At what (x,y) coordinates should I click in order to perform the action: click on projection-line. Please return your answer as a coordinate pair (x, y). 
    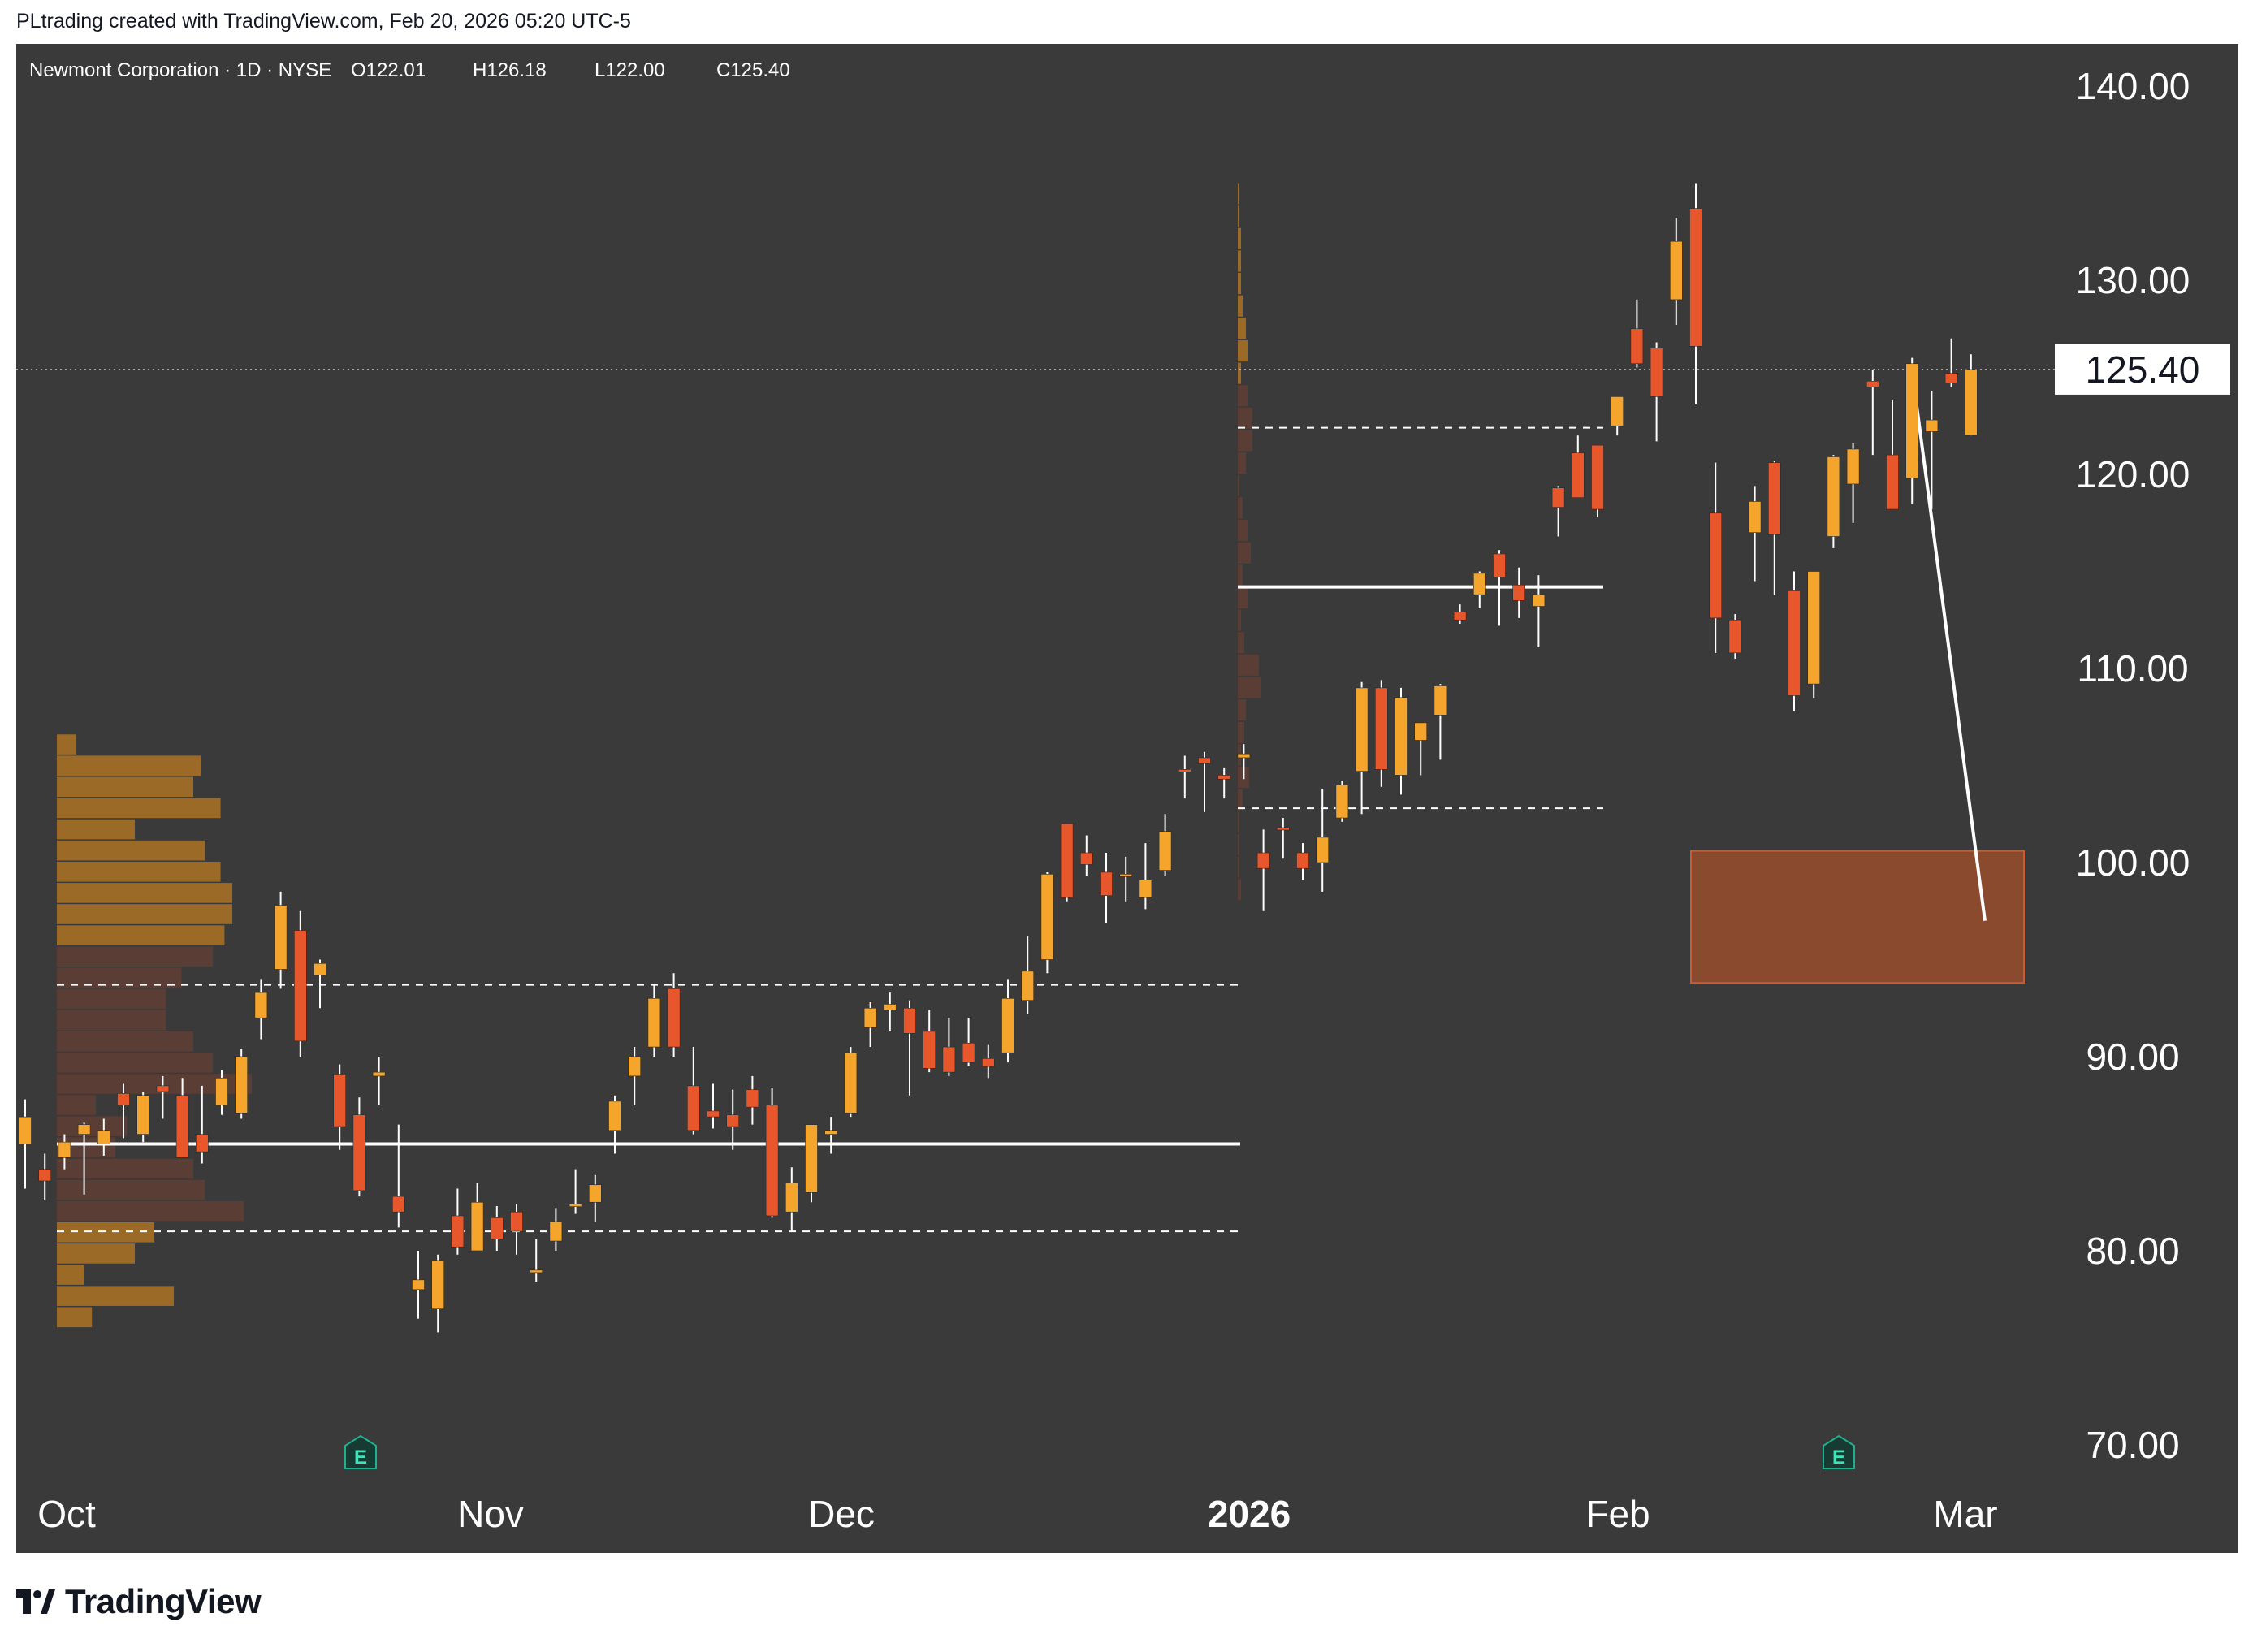
    Looking at the image, I should click on (1949, 645).